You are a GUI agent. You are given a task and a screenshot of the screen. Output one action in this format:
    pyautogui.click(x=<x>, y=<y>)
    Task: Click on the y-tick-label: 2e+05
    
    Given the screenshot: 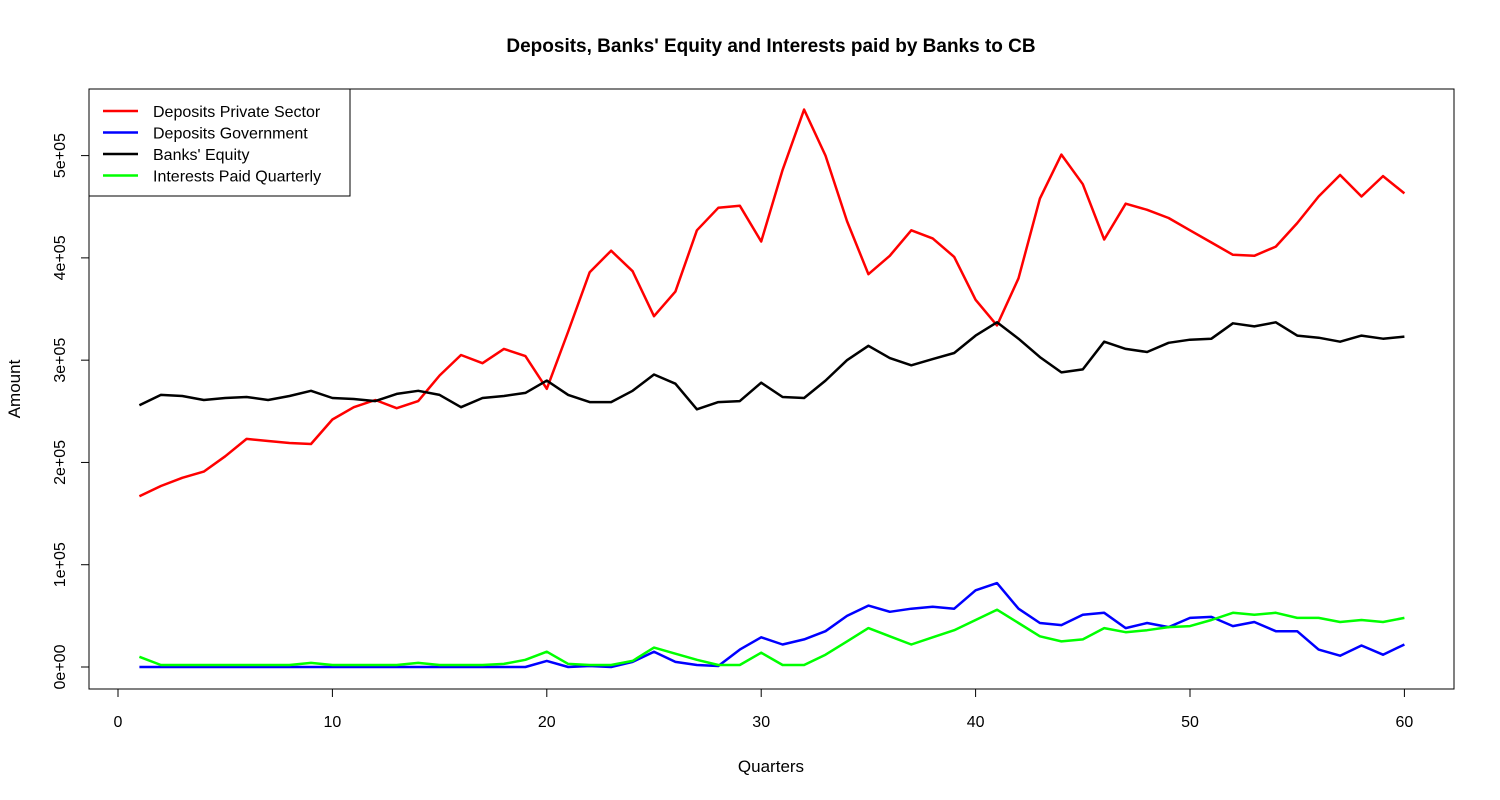 What is the action you would take?
    pyautogui.click(x=60, y=462)
    